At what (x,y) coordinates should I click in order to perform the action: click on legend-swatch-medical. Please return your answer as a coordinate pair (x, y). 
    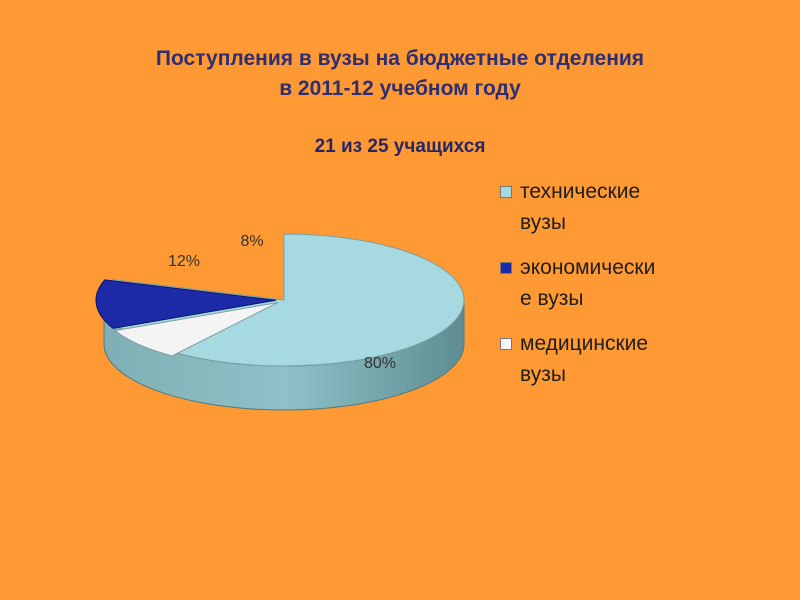
    Looking at the image, I should click on (506, 344).